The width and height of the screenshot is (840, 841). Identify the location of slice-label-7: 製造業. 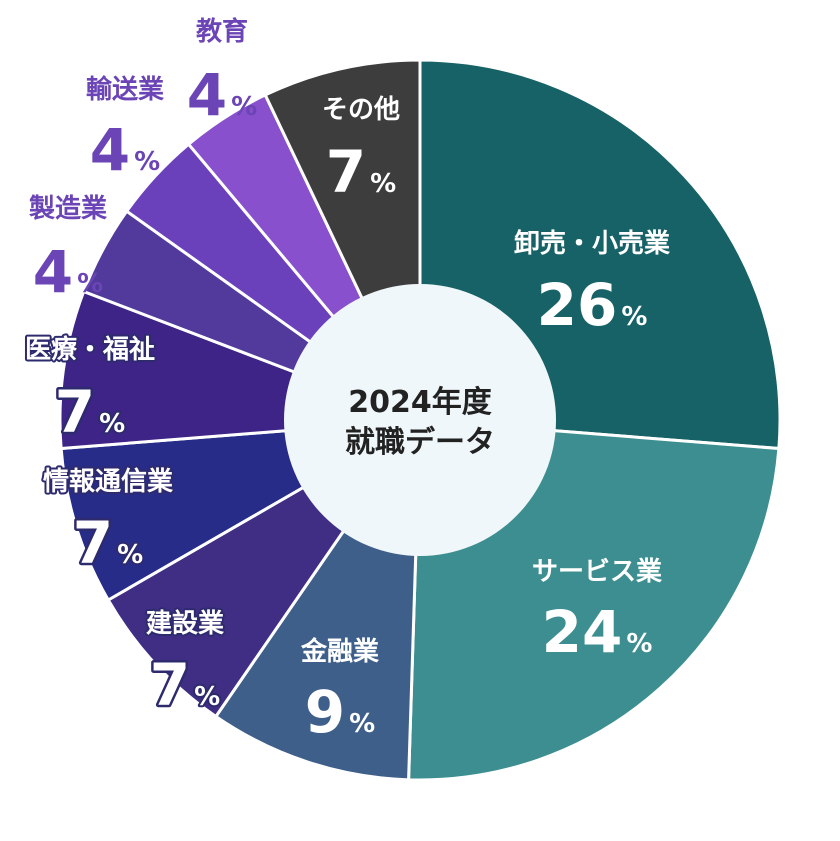
(68, 209).